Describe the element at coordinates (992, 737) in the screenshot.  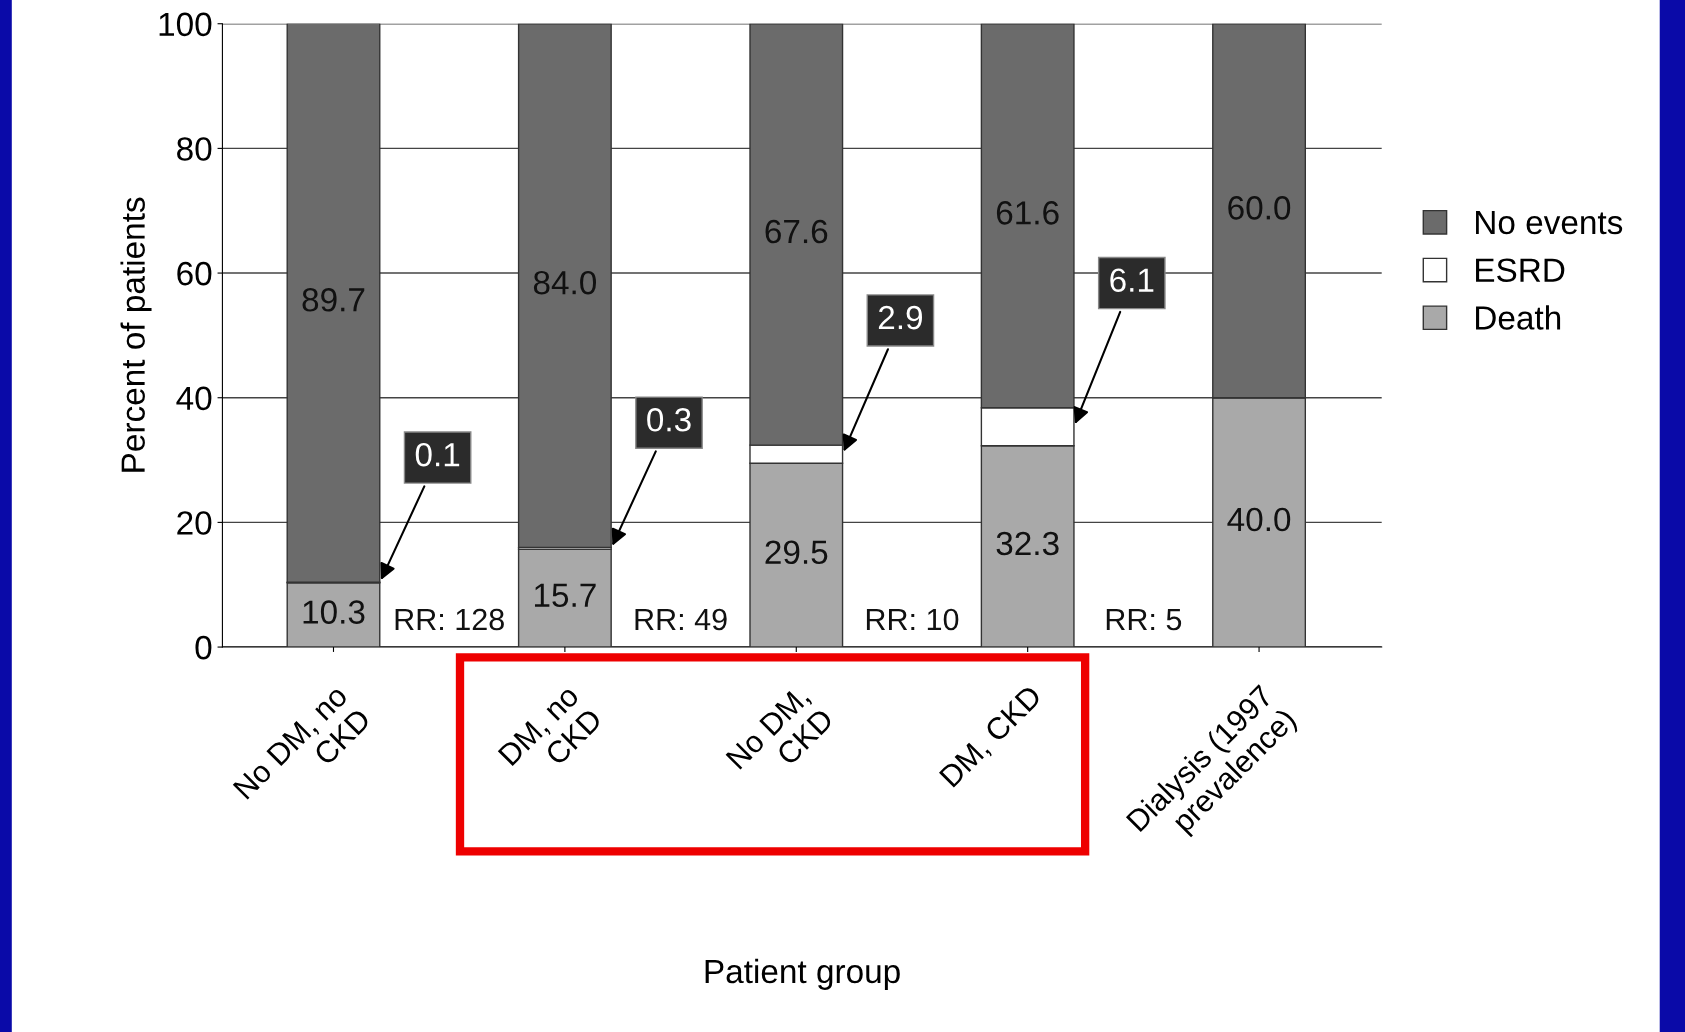
I see `x-tick-label: DM, CKD` at that location.